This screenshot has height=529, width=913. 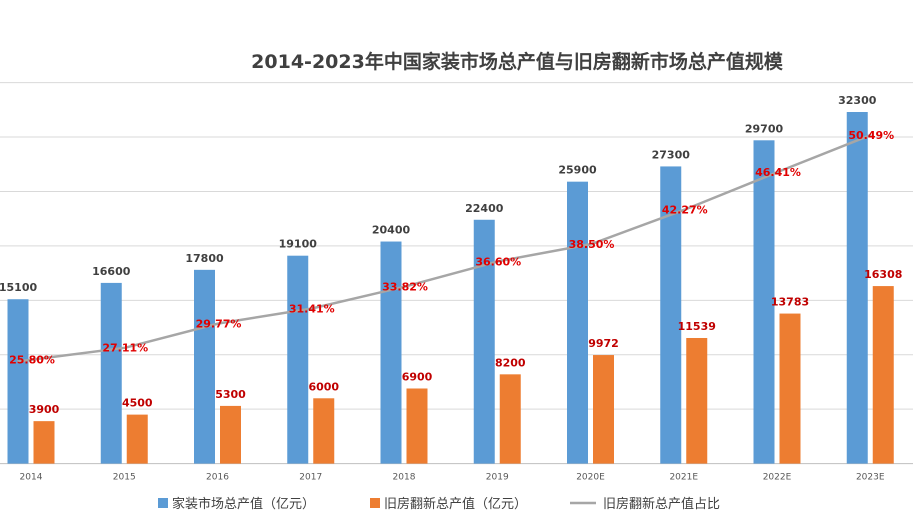 What do you see at coordinates (577, 170) in the screenshot?
I see `label-home-decor-2020E: 25900` at bounding box center [577, 170].